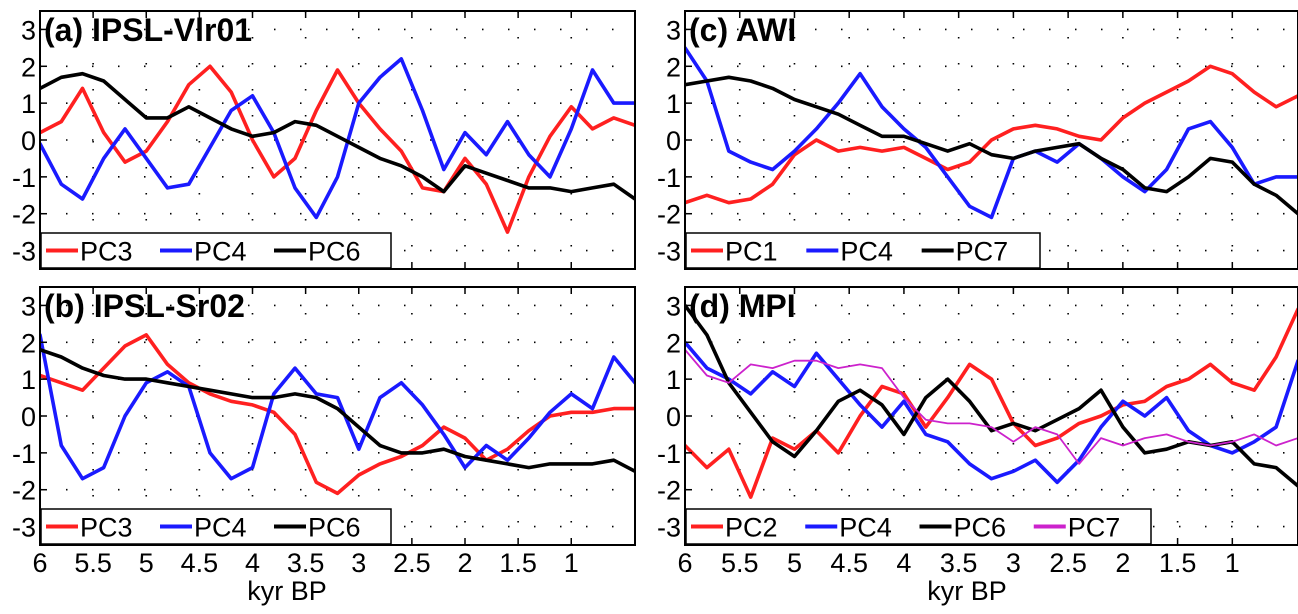  I want to click on legend-label-pc1: PC1, so click(751, 252).